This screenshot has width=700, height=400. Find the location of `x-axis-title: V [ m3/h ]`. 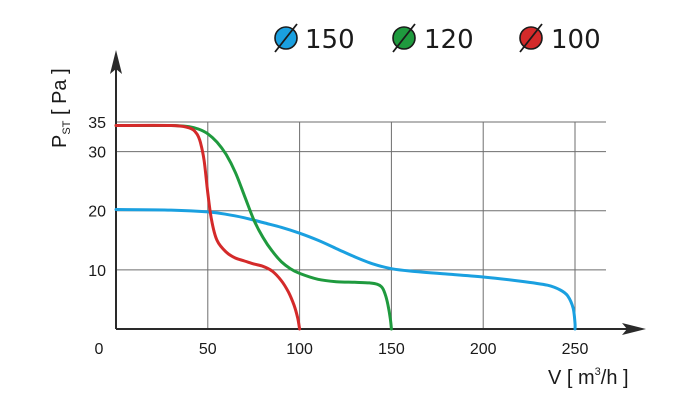

x-axis-title: V [ m3/h ] is located at coordinates (588, 377).